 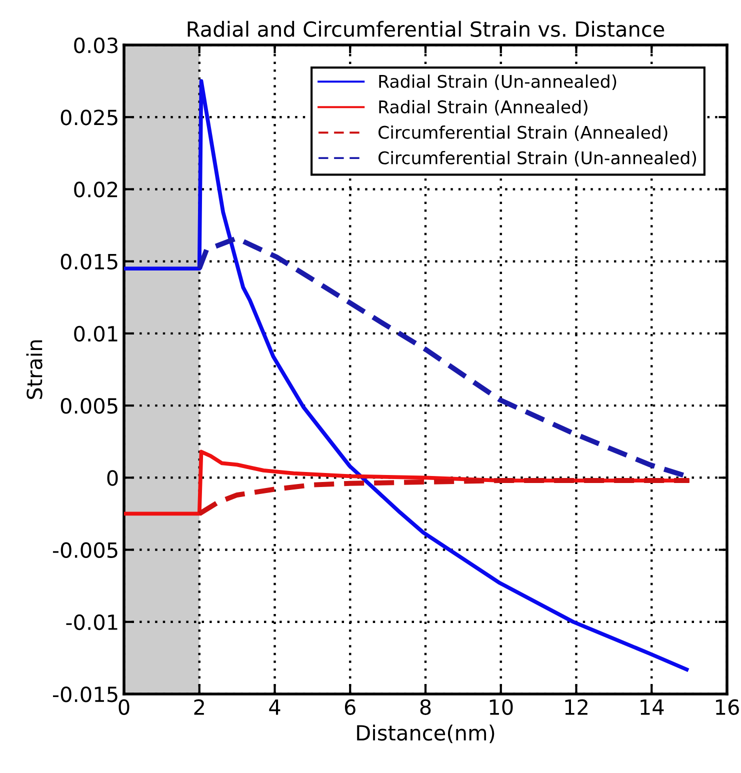 I want to click on x-tick-label: 0, so click(x=124, y=707).